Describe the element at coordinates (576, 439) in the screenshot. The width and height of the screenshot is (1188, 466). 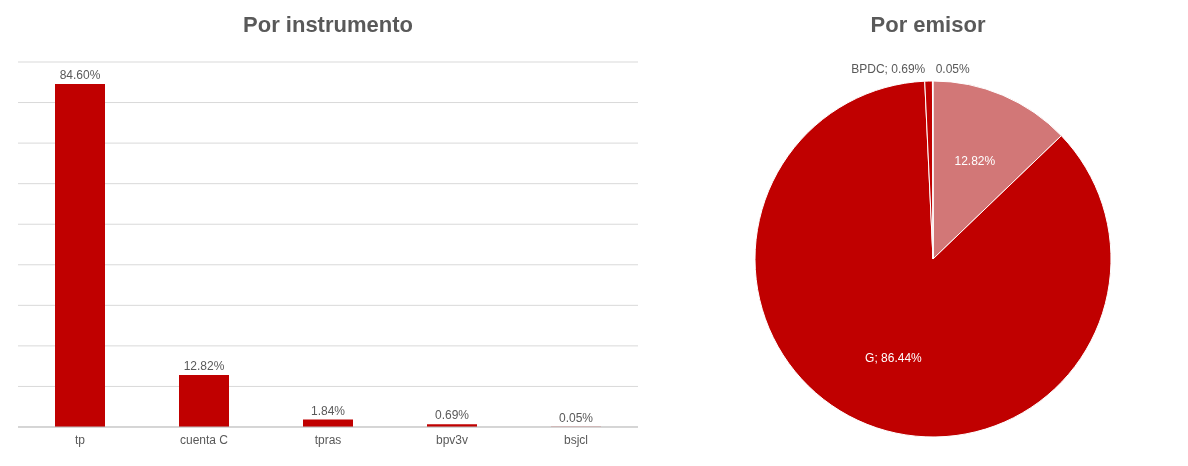
I see `x-tick-label: bsjcl` at that location.